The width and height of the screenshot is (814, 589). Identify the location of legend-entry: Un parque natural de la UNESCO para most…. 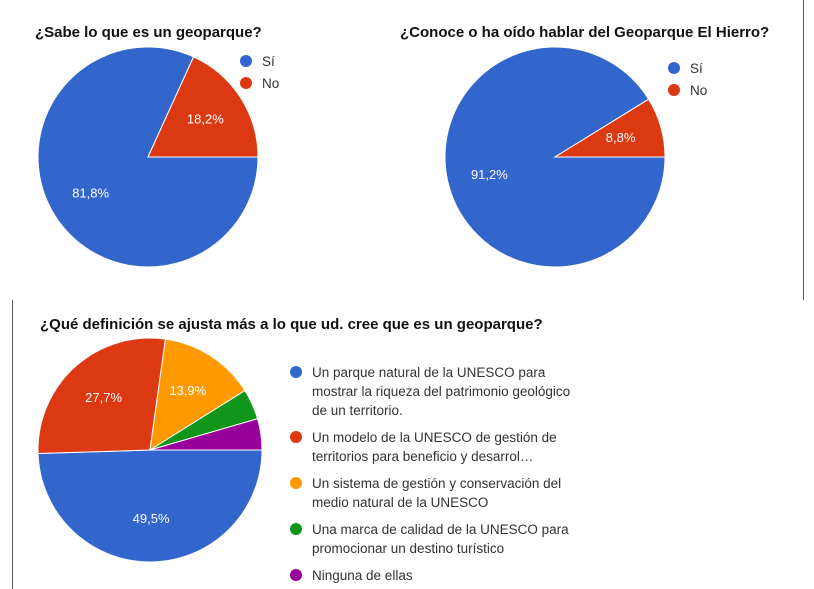
(435, 391).